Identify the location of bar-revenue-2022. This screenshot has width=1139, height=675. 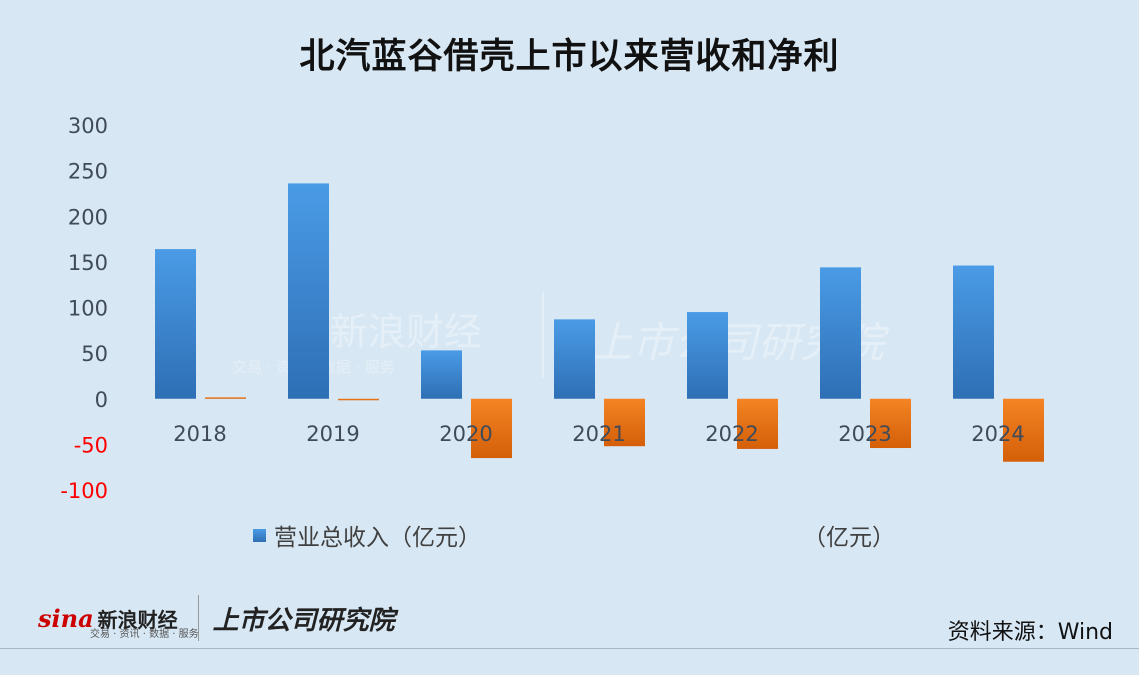
(707, 355).